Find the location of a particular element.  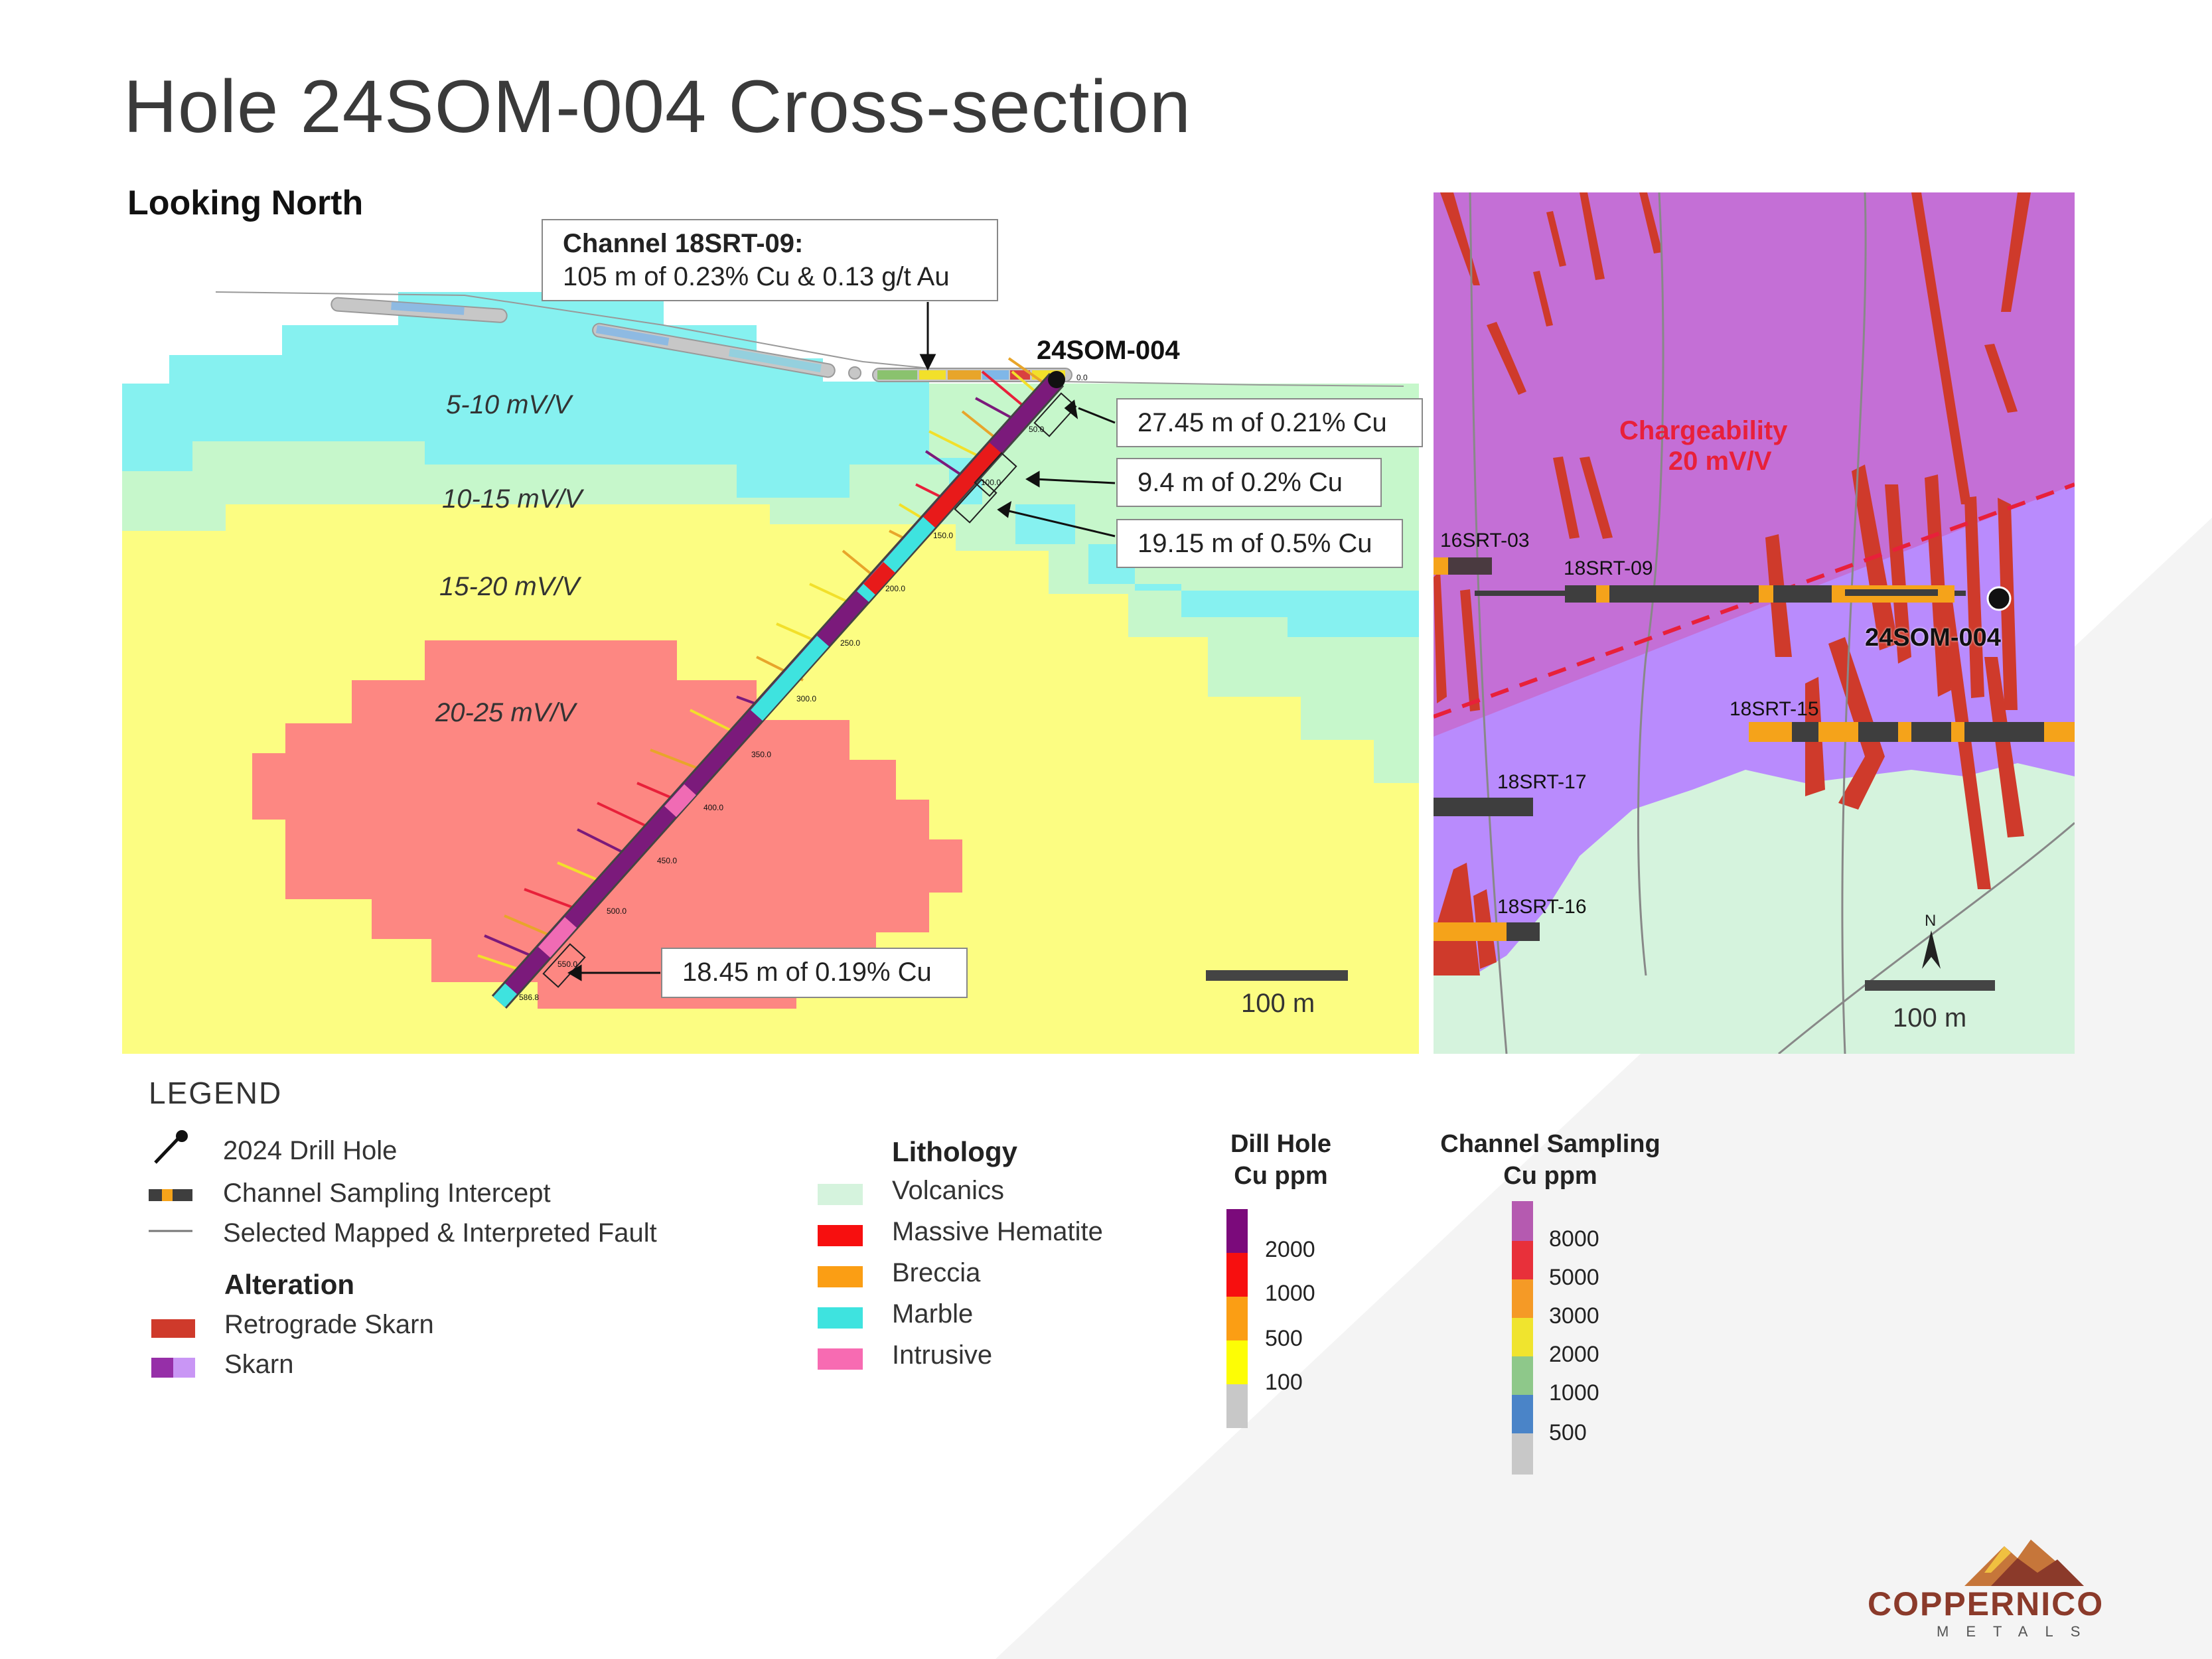

drill-ramp-band-orange is located at coordinates (1237, 1318).